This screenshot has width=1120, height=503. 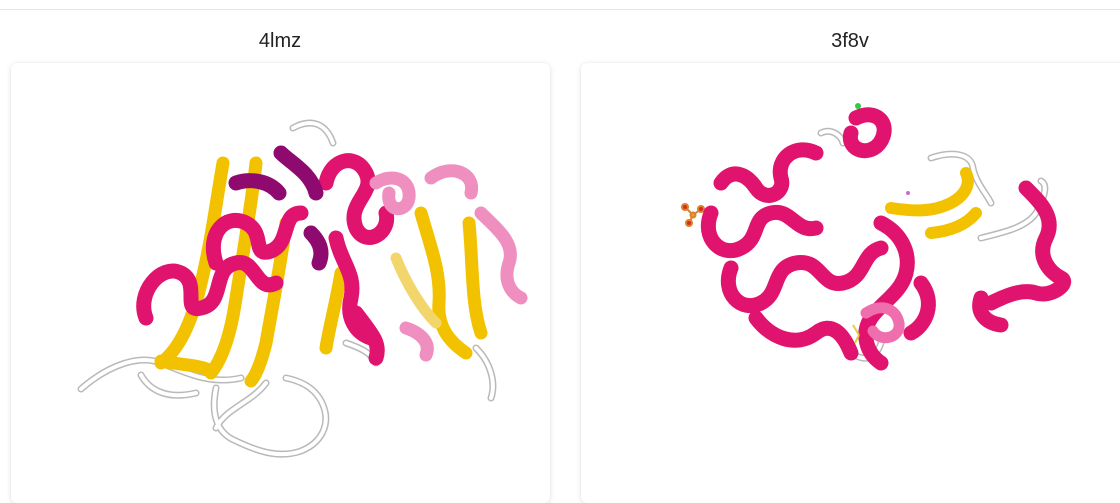 I want to click on phosphate-ligand, so click(x=693, y=215).